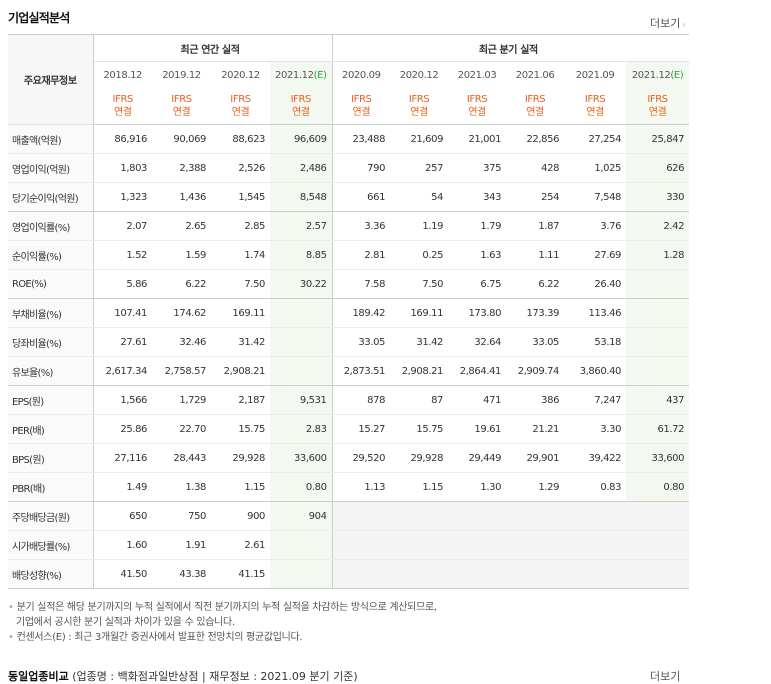  I want to click on period-label: 2020.09, so click(361, 75).